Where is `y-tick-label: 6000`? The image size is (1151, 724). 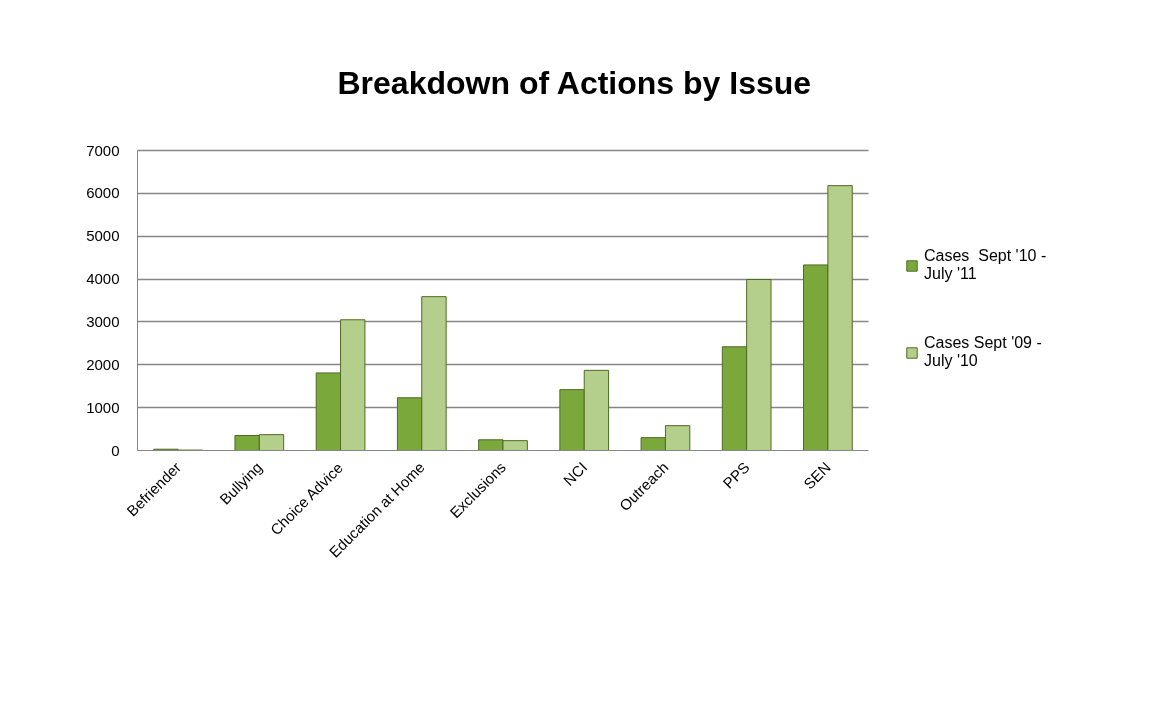
y-tick-label: 6000 is located at coordinates (103, 193).